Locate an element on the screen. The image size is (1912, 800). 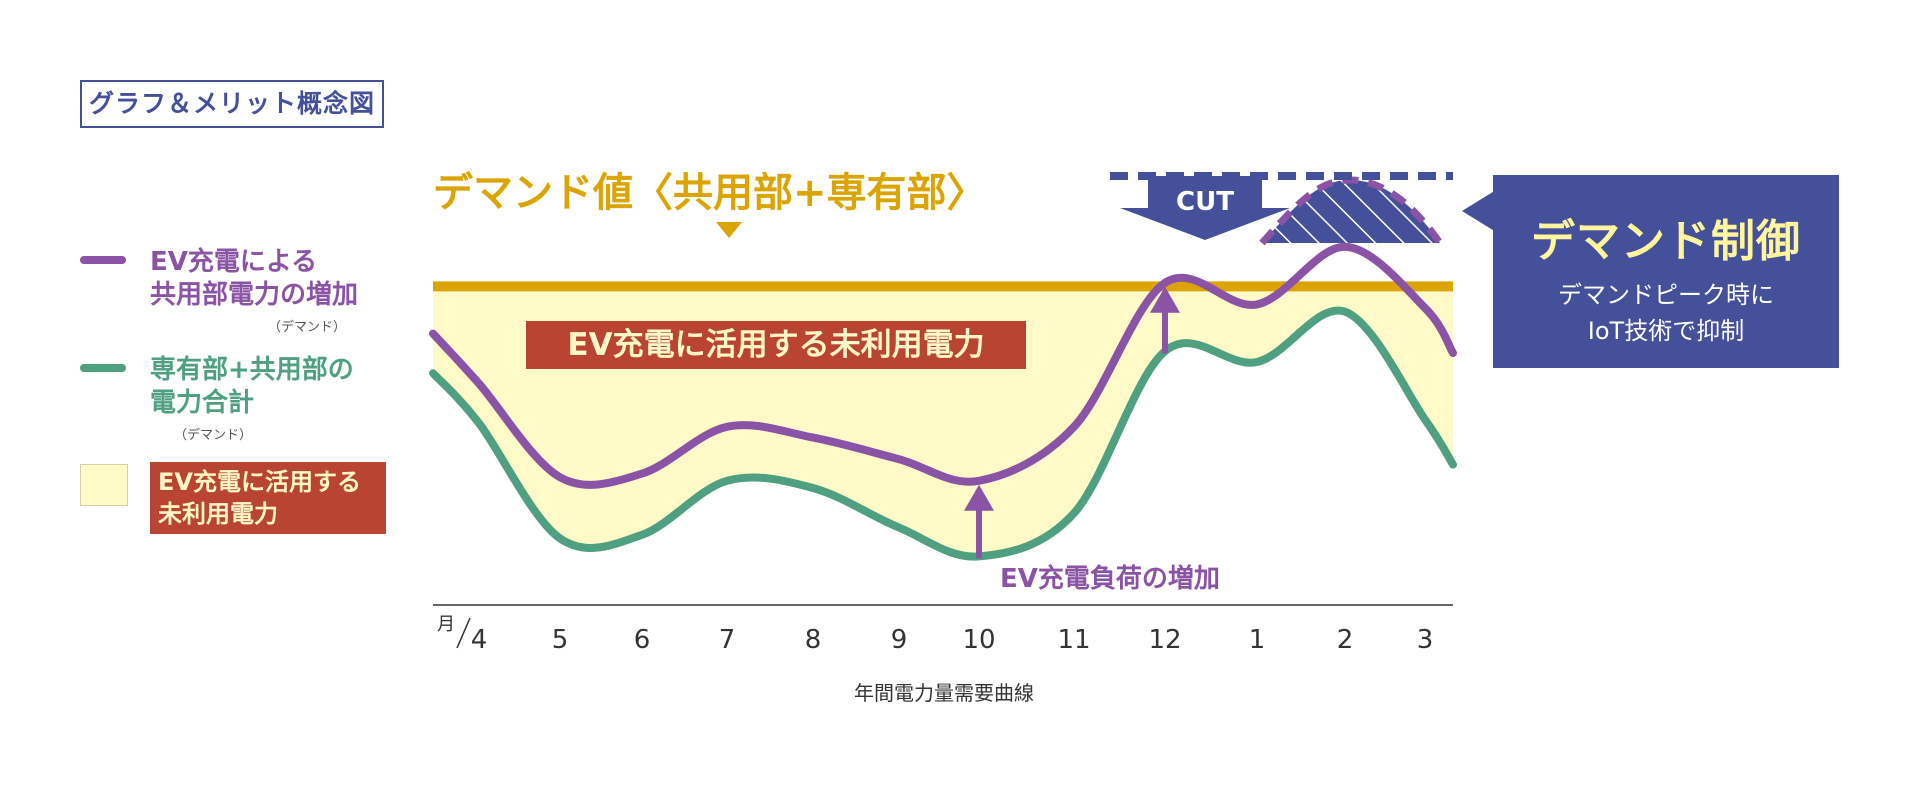
x-tick-label-8: 8 is located at coordinates (813, 640).